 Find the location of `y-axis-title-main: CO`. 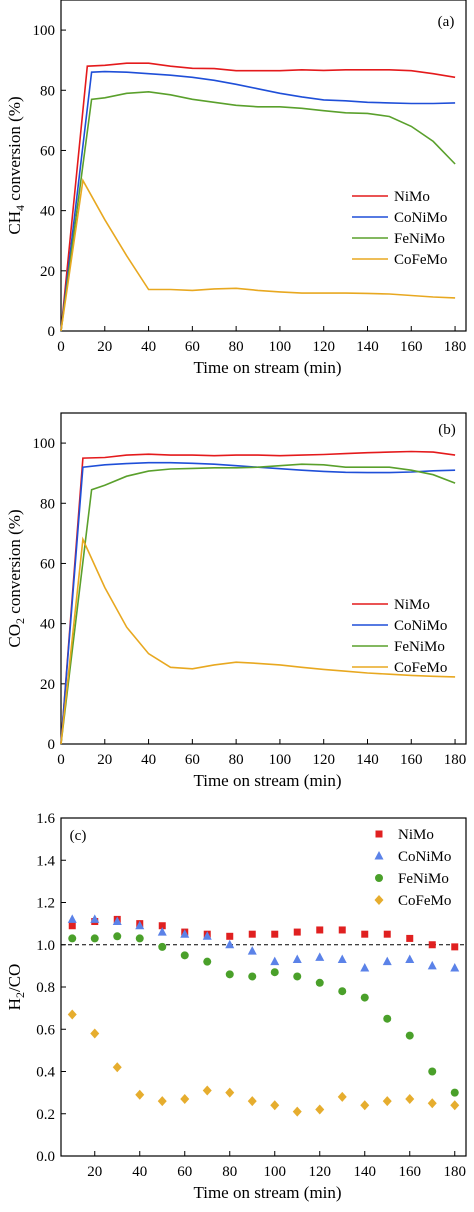

y-axis-title-main: CO is located at coordinates (14, 636).